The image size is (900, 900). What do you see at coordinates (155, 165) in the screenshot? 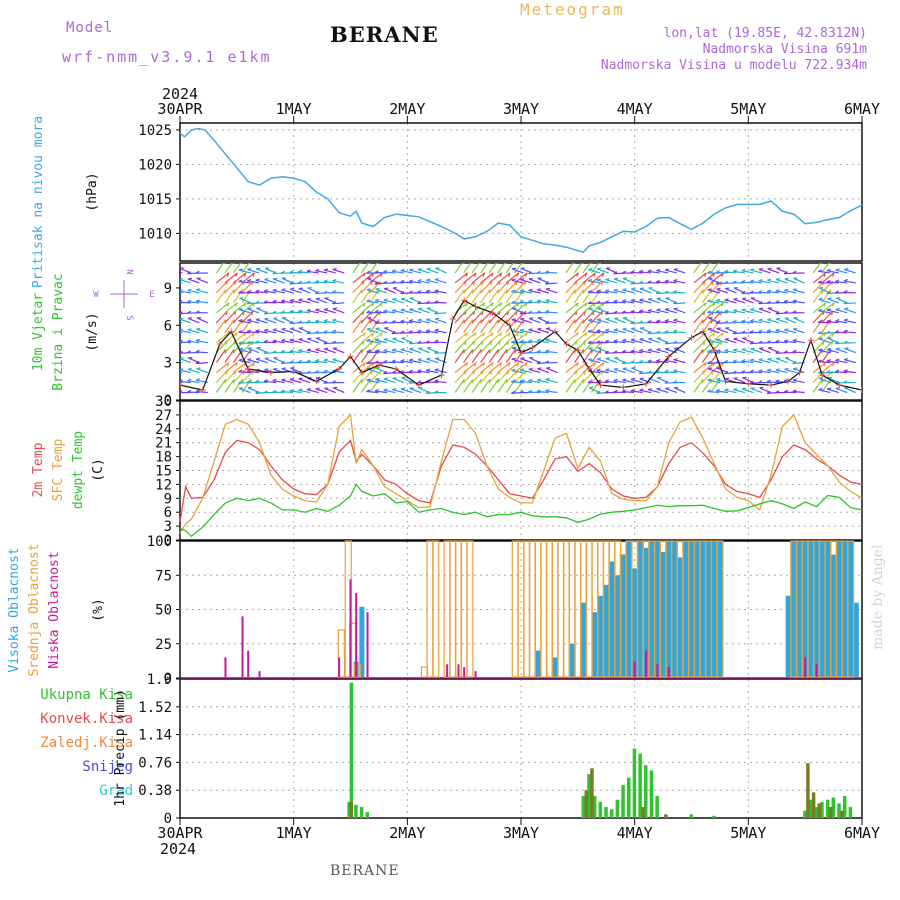
I see `pressure-tick-label: 1020` at bounding box center [155, 165].